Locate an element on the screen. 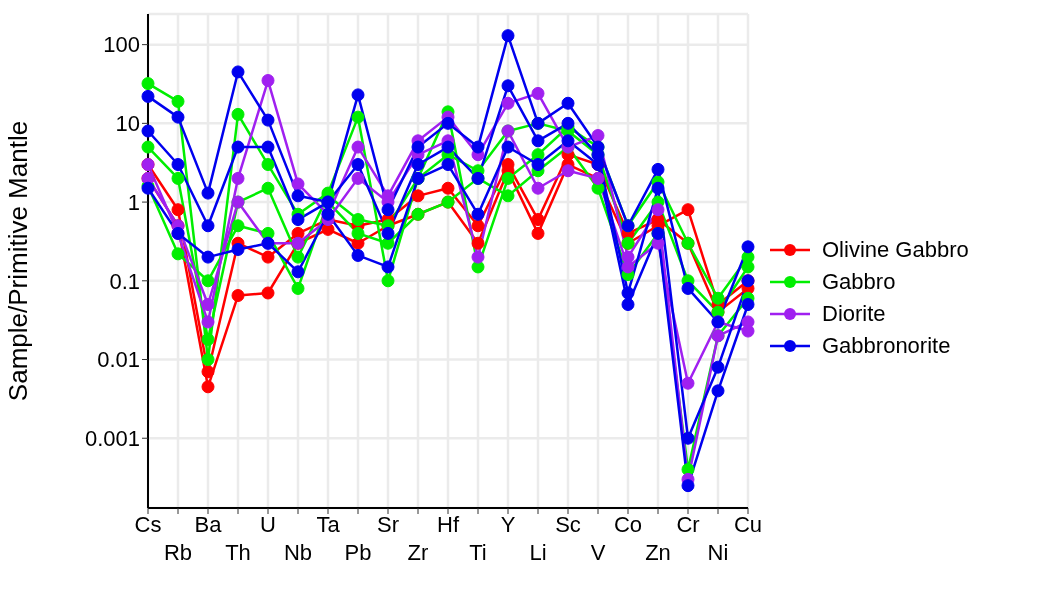 Image resolution: width=1060 pixels, height=590 pixels. legend-label: Olivine Gabbro is located at coordinates (895, 250).